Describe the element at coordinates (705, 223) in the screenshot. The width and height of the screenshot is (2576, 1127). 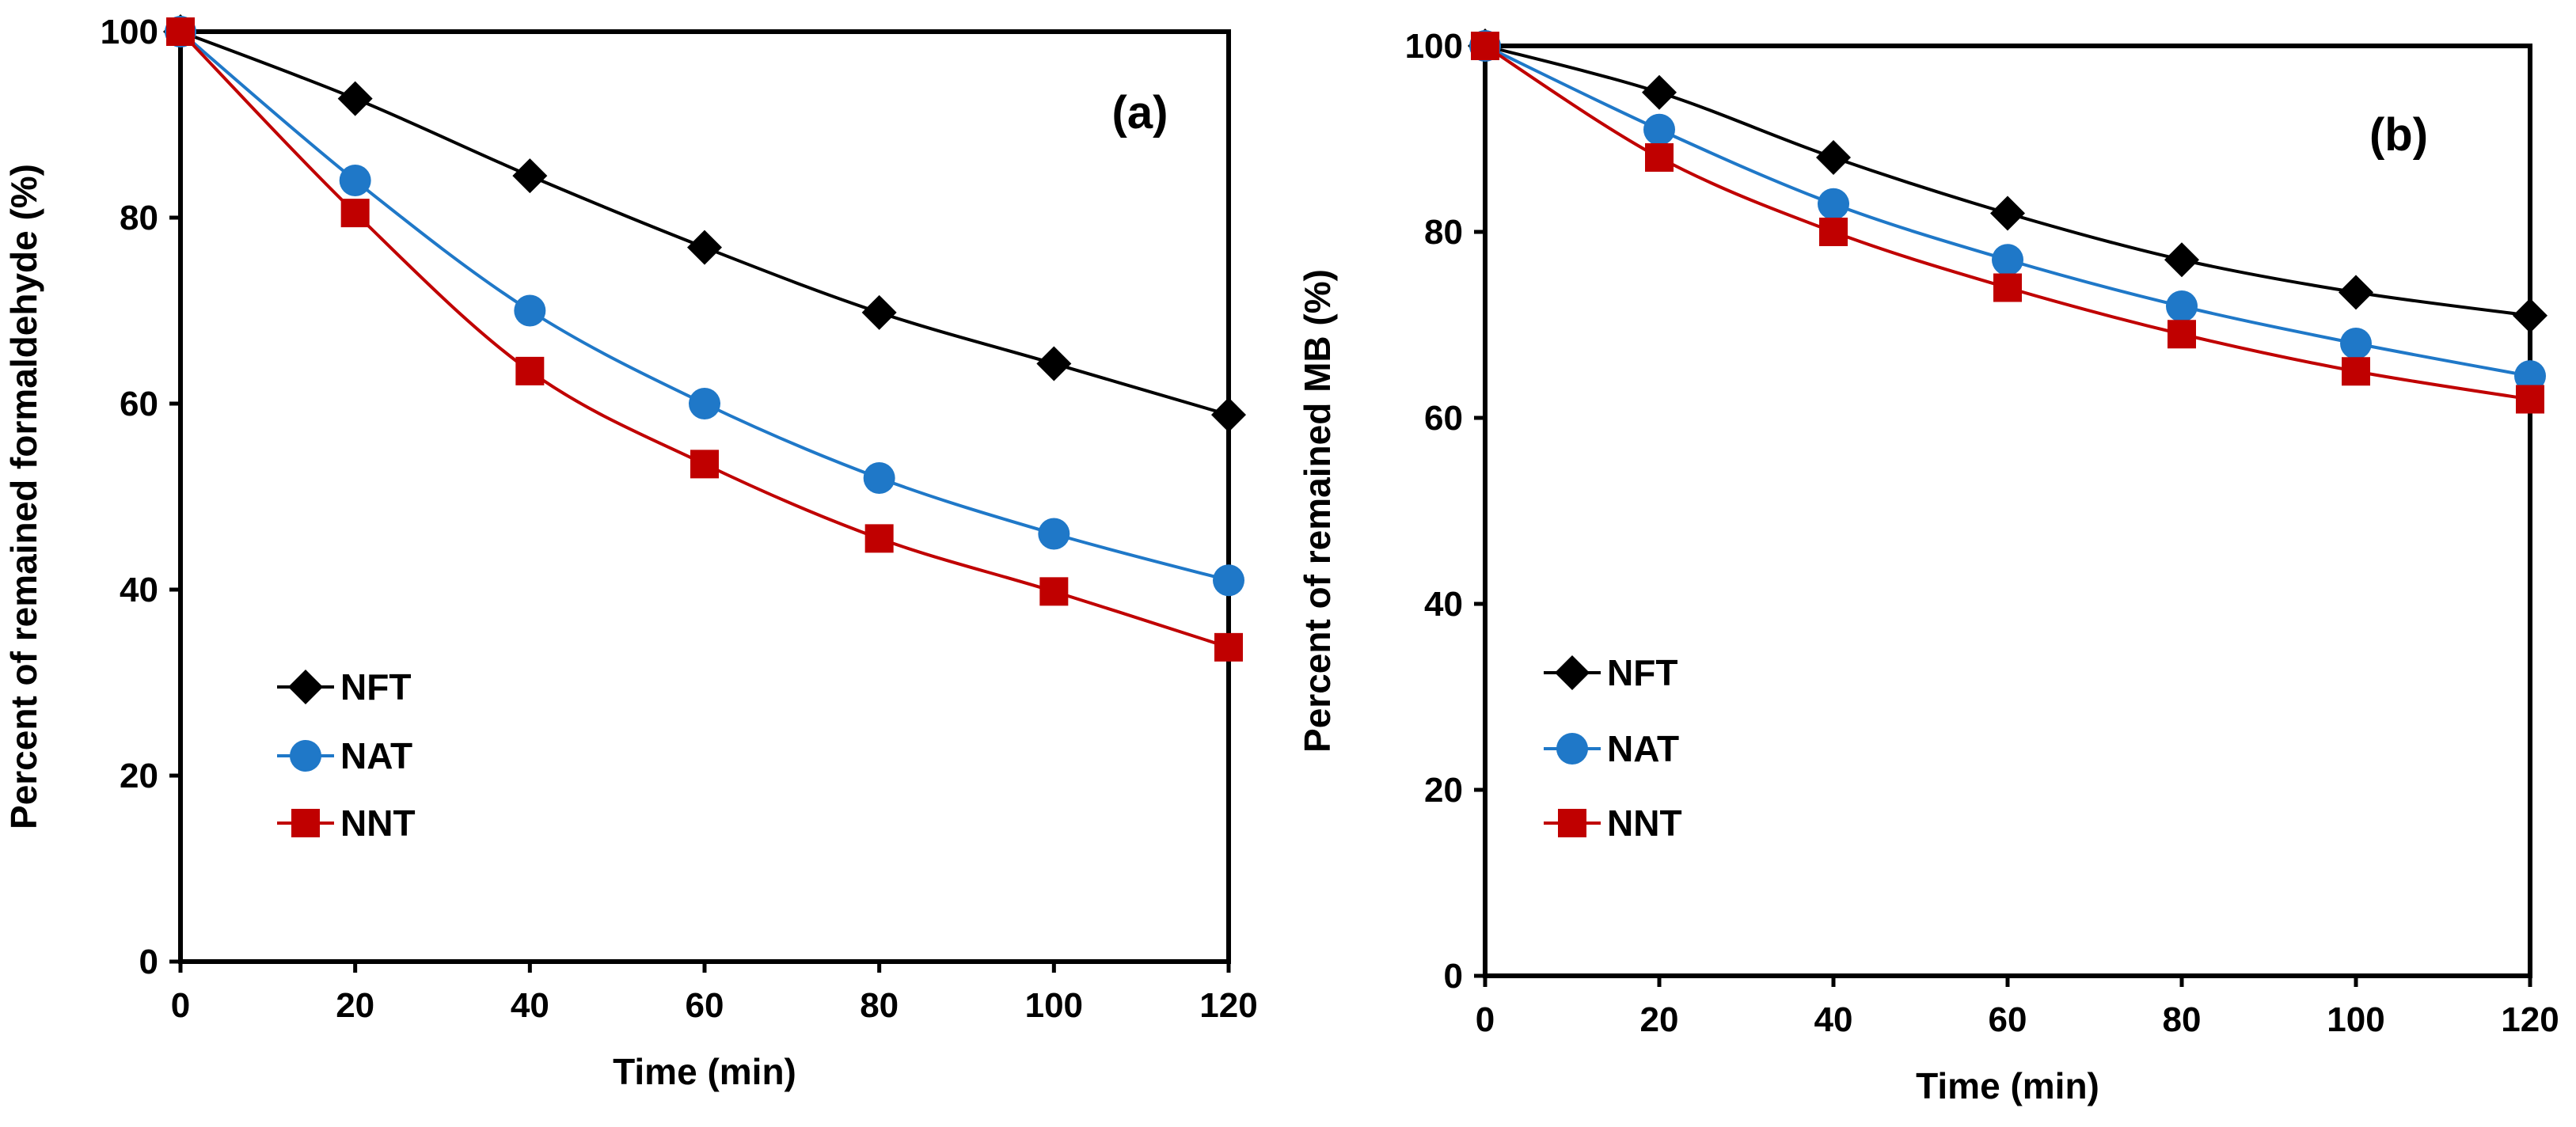
I see `series-line-nft` at that location.